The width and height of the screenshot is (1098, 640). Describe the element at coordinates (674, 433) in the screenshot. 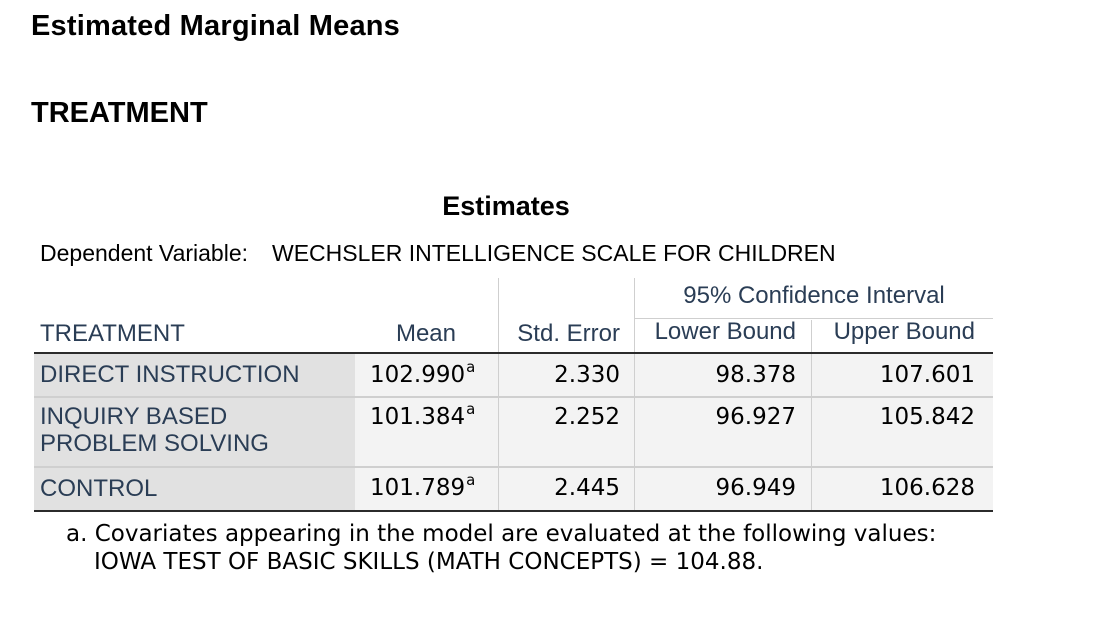

I see `row-data-background` at that location.